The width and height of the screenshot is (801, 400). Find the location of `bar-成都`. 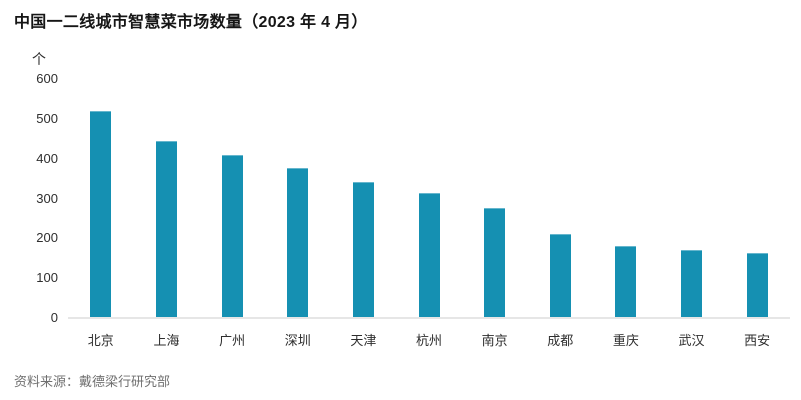

bar-成都 is located at coordinates (560, 275).